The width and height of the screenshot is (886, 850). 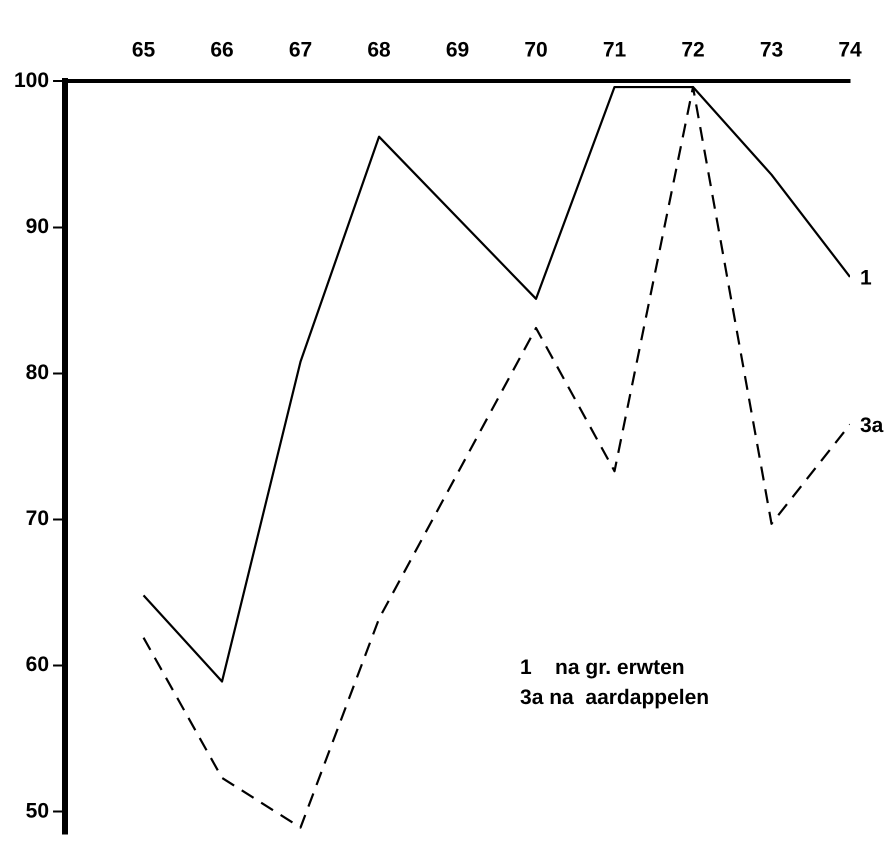 I want to click on x-tick-label: 69, so click(x=458, y=50).